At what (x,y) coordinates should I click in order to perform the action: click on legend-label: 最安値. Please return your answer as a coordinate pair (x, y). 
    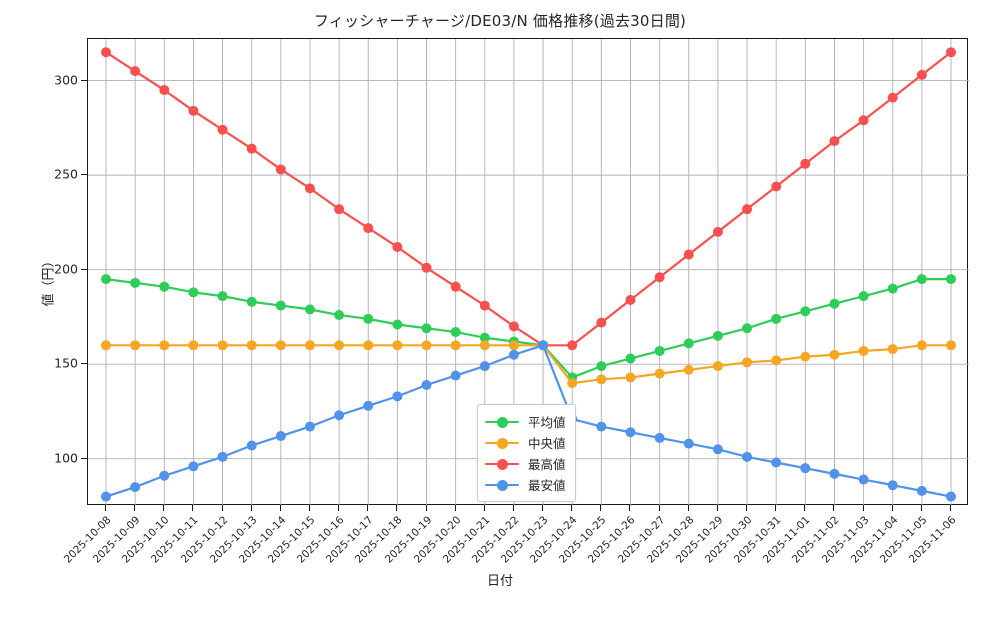
    Looking at the image, I should click on (547, 485).